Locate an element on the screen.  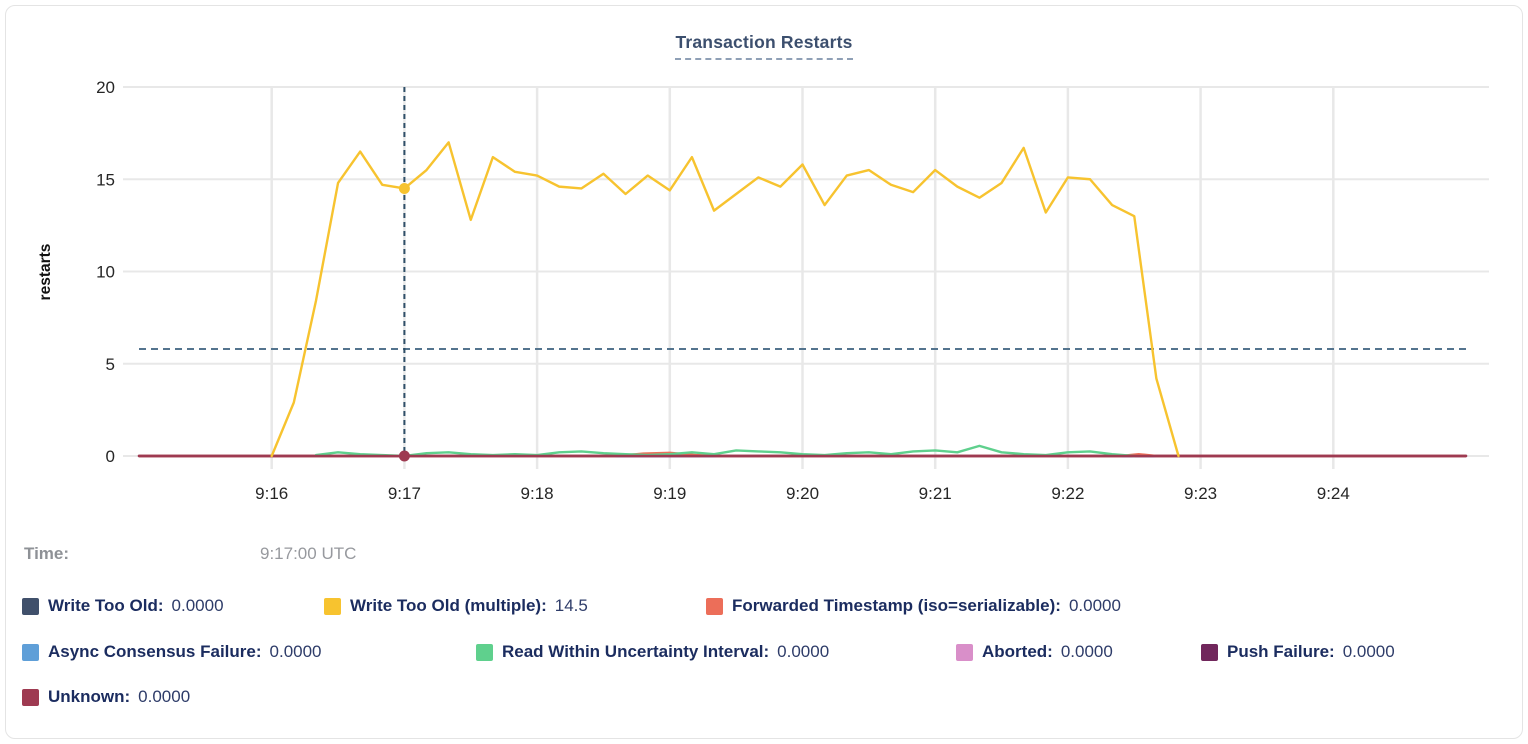
x-tick-label: 9:18 is located at coordinates (537, 493).